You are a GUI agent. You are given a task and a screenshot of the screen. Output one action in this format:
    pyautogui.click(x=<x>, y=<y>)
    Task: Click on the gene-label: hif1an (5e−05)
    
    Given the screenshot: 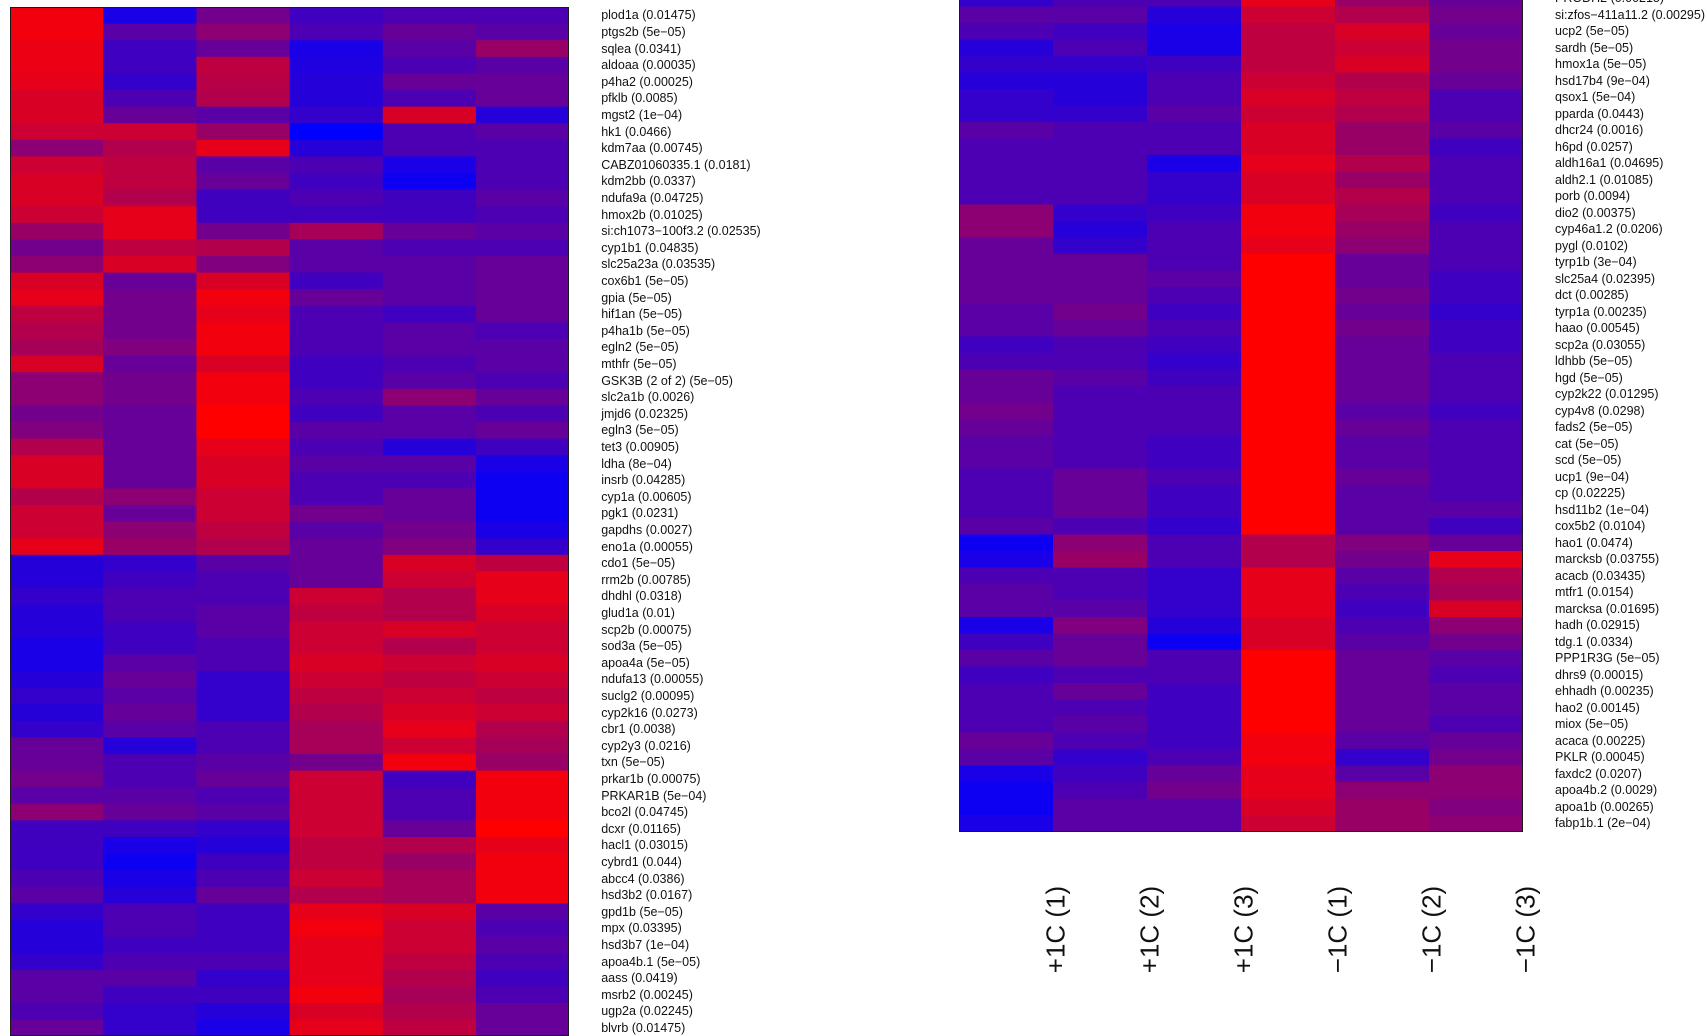 What is the action you would take?
    pyautogui.click(x=642, y=314)
    